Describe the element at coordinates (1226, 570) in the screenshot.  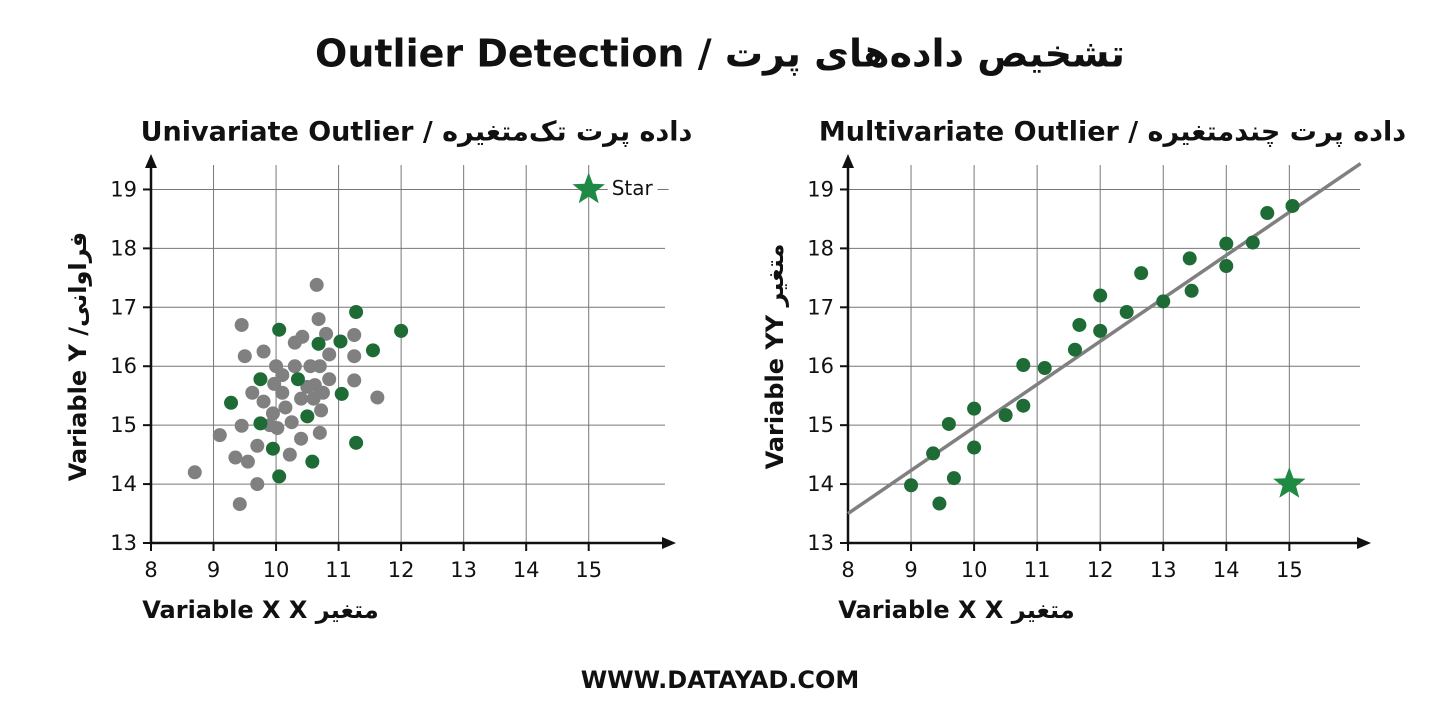
I see `x-tick-label: 14` at that location.